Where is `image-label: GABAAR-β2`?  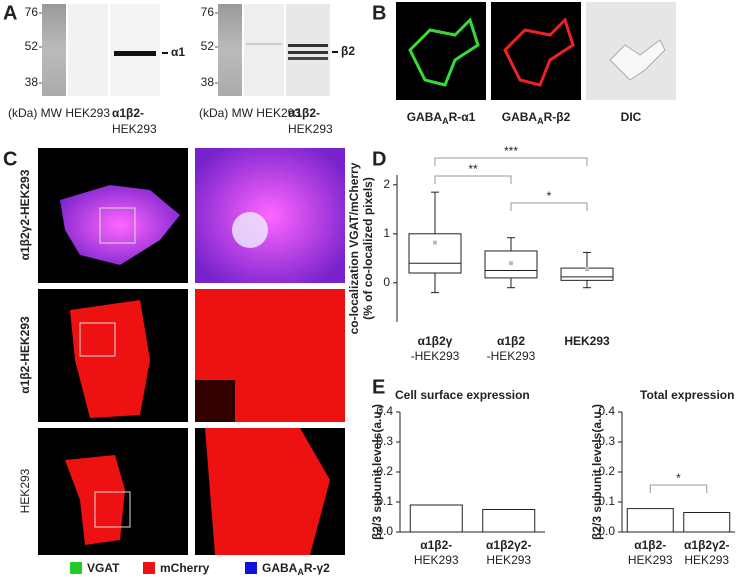 image-label: GABAAR-β2 is located at coordinates (536, 118).